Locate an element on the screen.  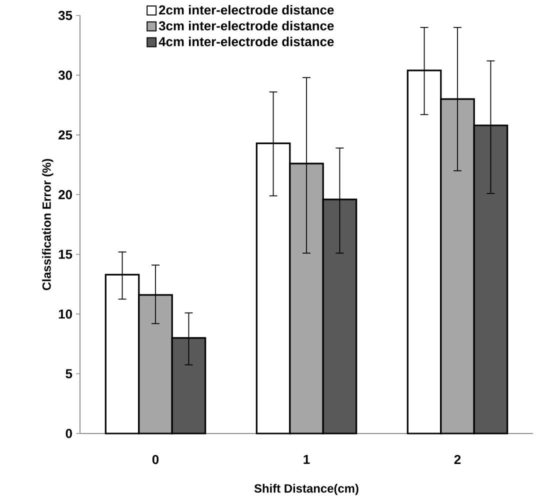
y-tick-label: 5 is located at coordinates (69, 373).